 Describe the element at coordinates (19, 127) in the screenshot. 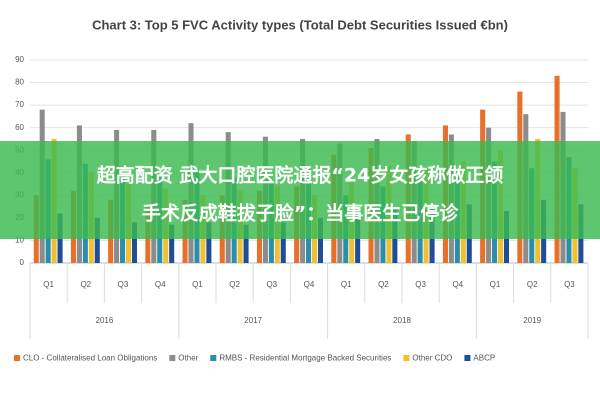

I see `y-tick-label: 60` at that location.